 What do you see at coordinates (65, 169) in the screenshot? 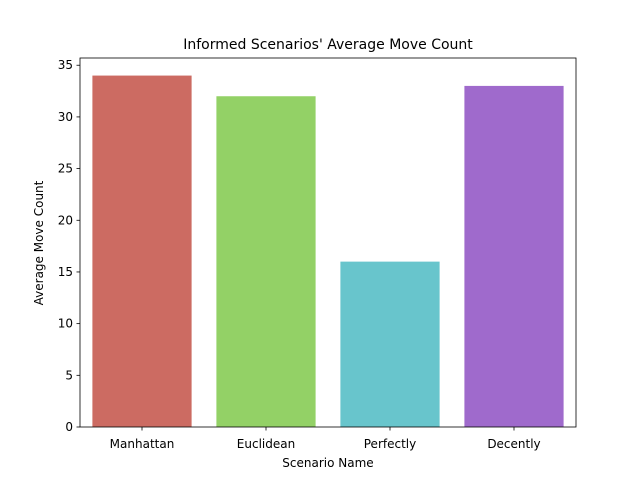
I see `y-tick-label: 25` at bounding box center [65, 169].